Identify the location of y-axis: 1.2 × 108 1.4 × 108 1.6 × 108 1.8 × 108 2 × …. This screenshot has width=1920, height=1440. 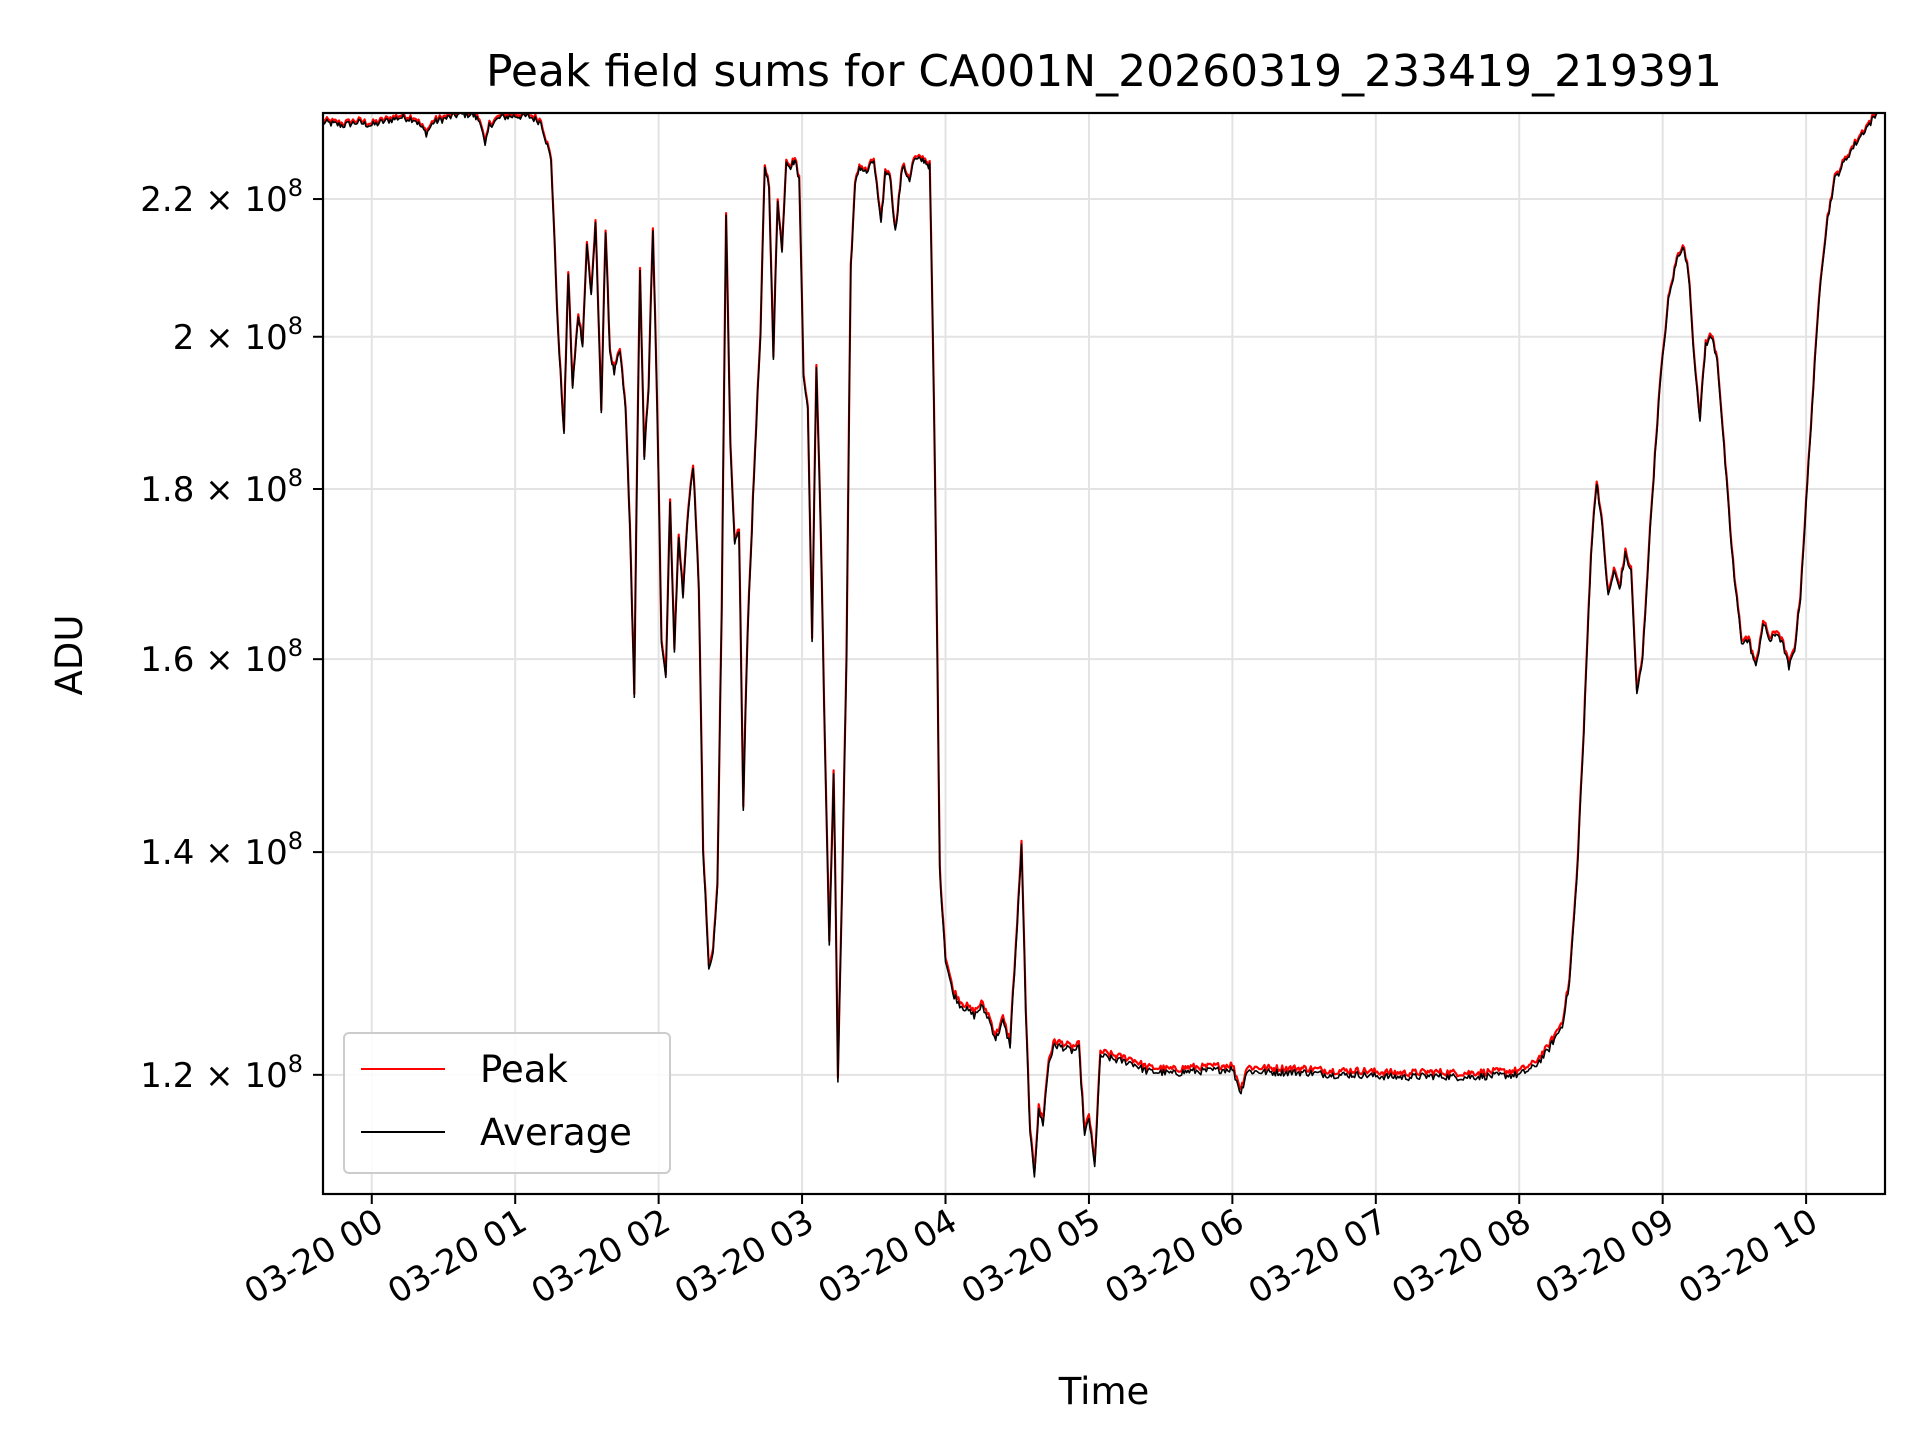
(231, 635).